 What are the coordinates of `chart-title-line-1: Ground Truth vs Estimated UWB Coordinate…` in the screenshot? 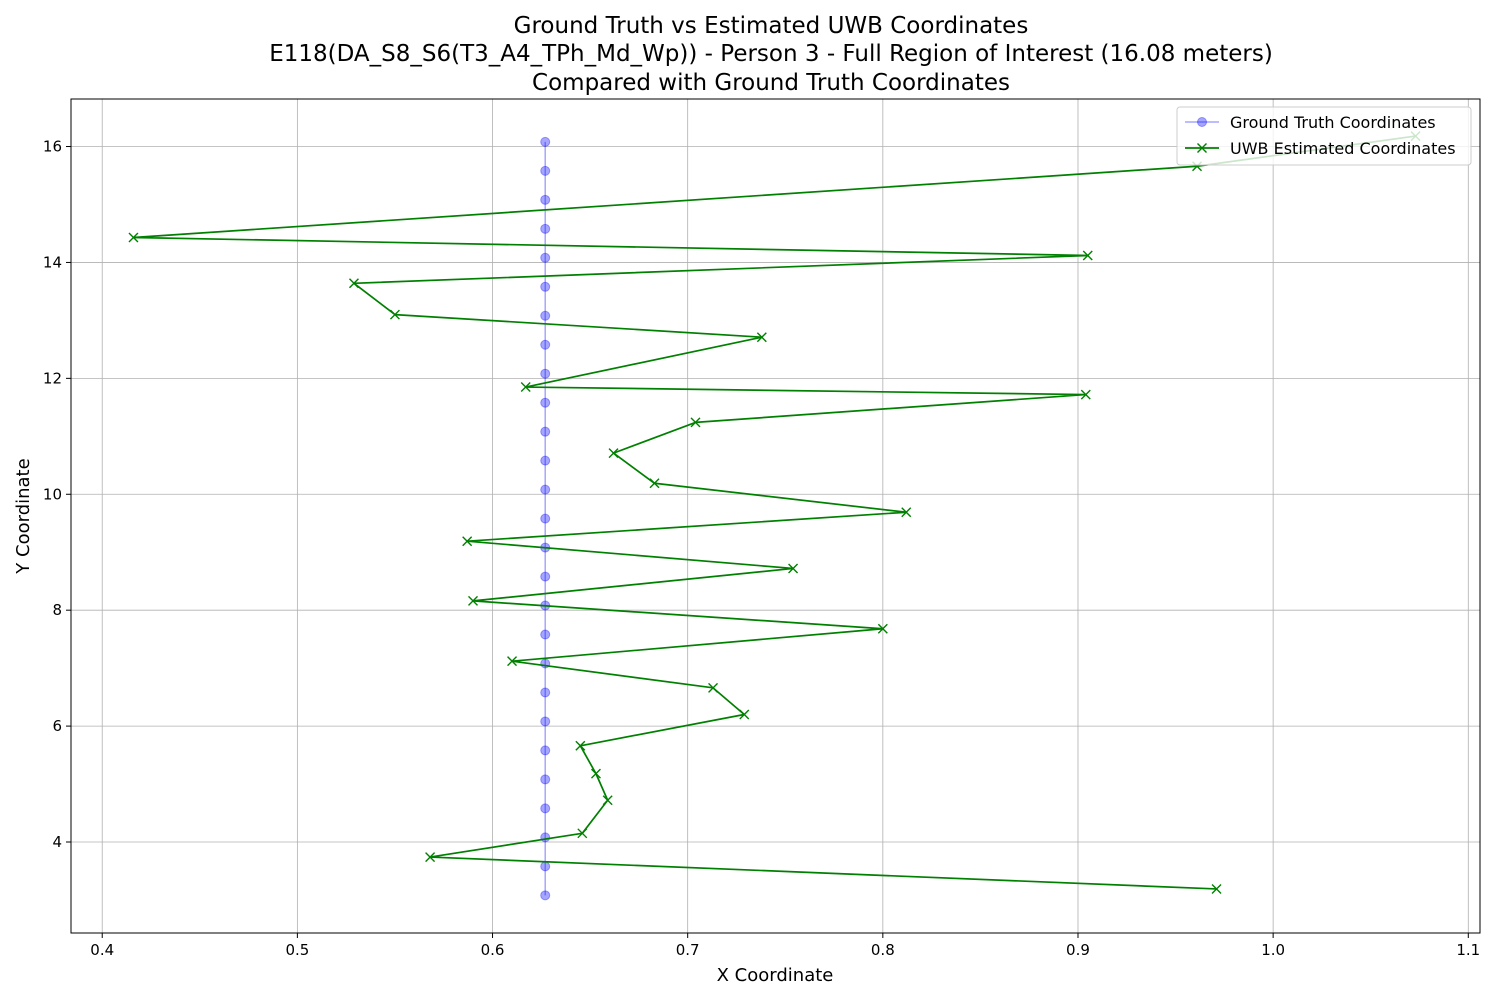 It's located at (771, 26).